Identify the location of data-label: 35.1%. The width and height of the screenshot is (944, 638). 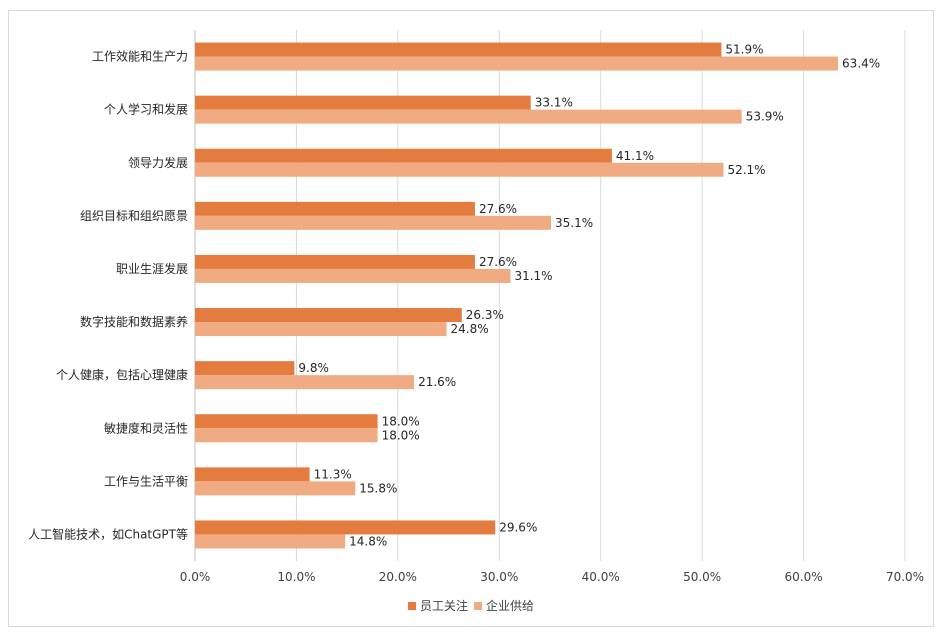
(574, 223).